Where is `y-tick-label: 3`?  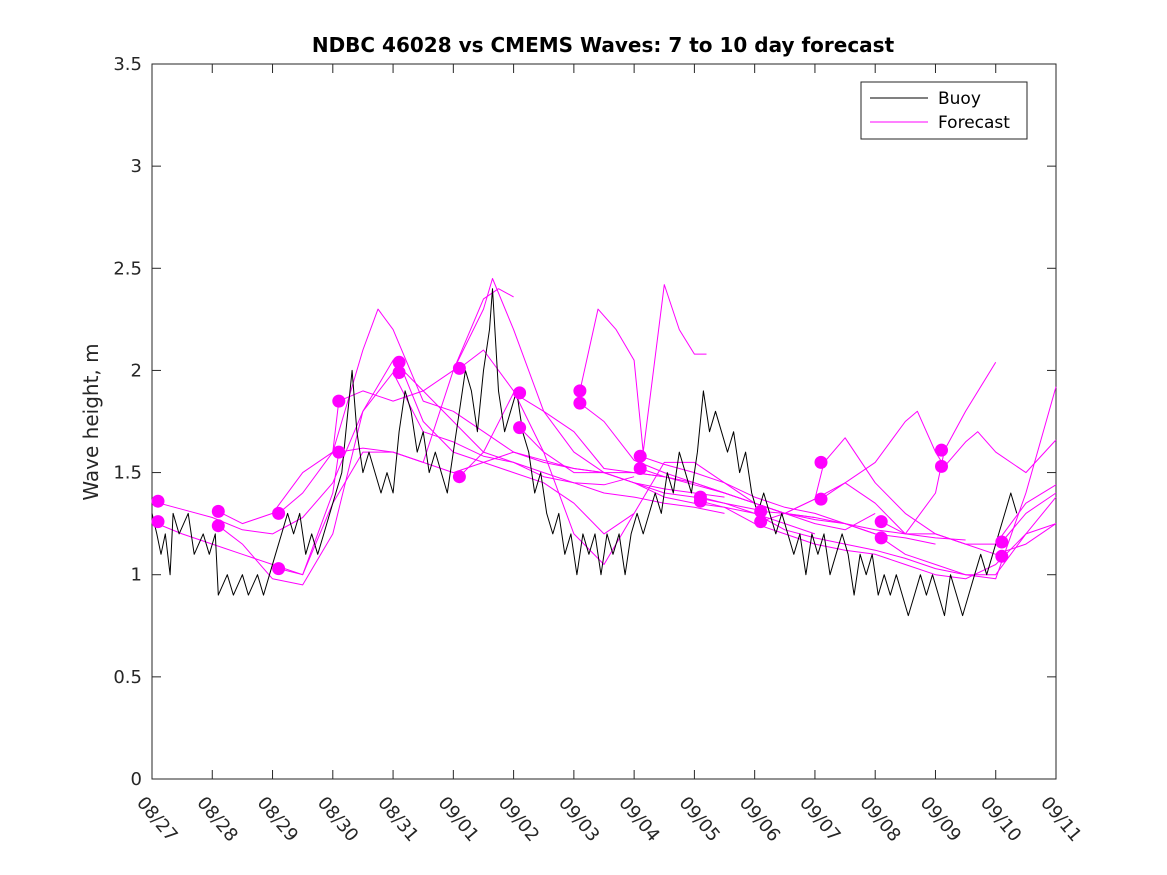
y-tick-label: 3 is located at coordinates (136, 166).